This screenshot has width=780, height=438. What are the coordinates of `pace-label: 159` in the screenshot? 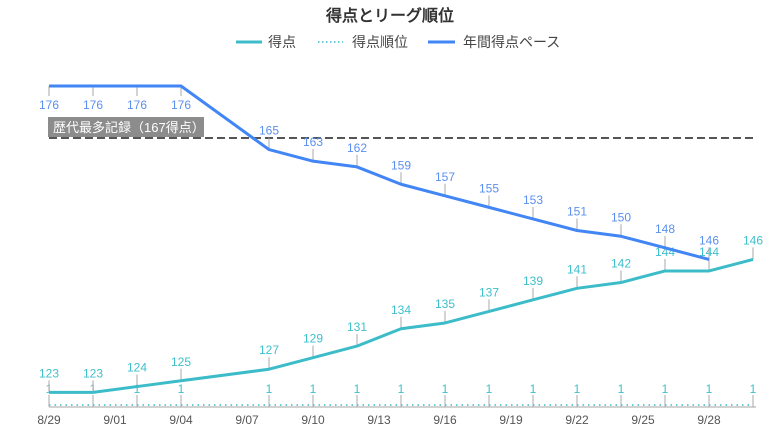 It's located at (401, 165).